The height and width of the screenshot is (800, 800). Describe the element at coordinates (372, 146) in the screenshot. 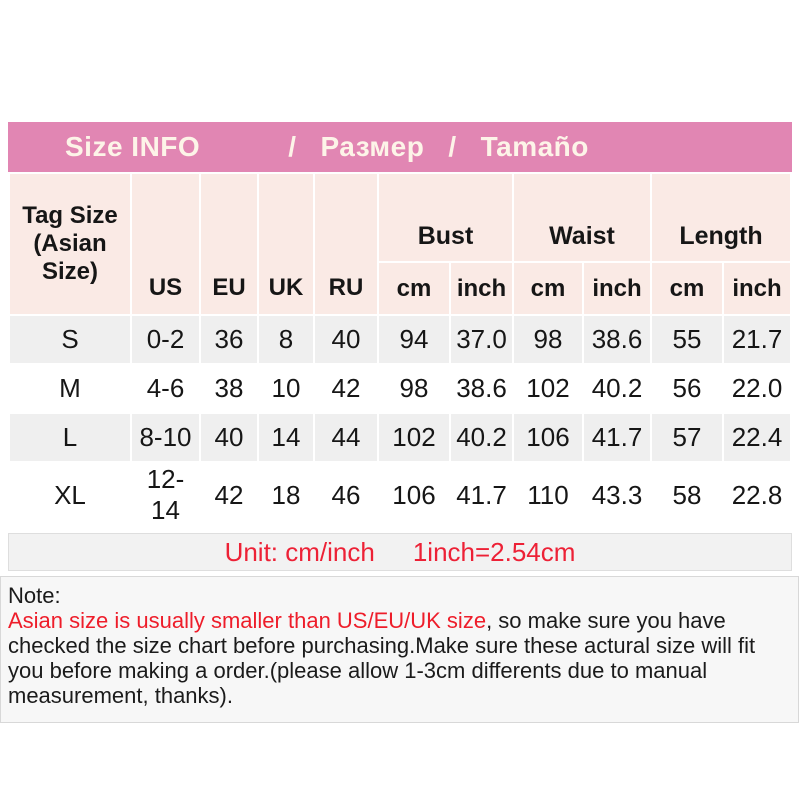

I see `title-razmer: Размер` at that location.